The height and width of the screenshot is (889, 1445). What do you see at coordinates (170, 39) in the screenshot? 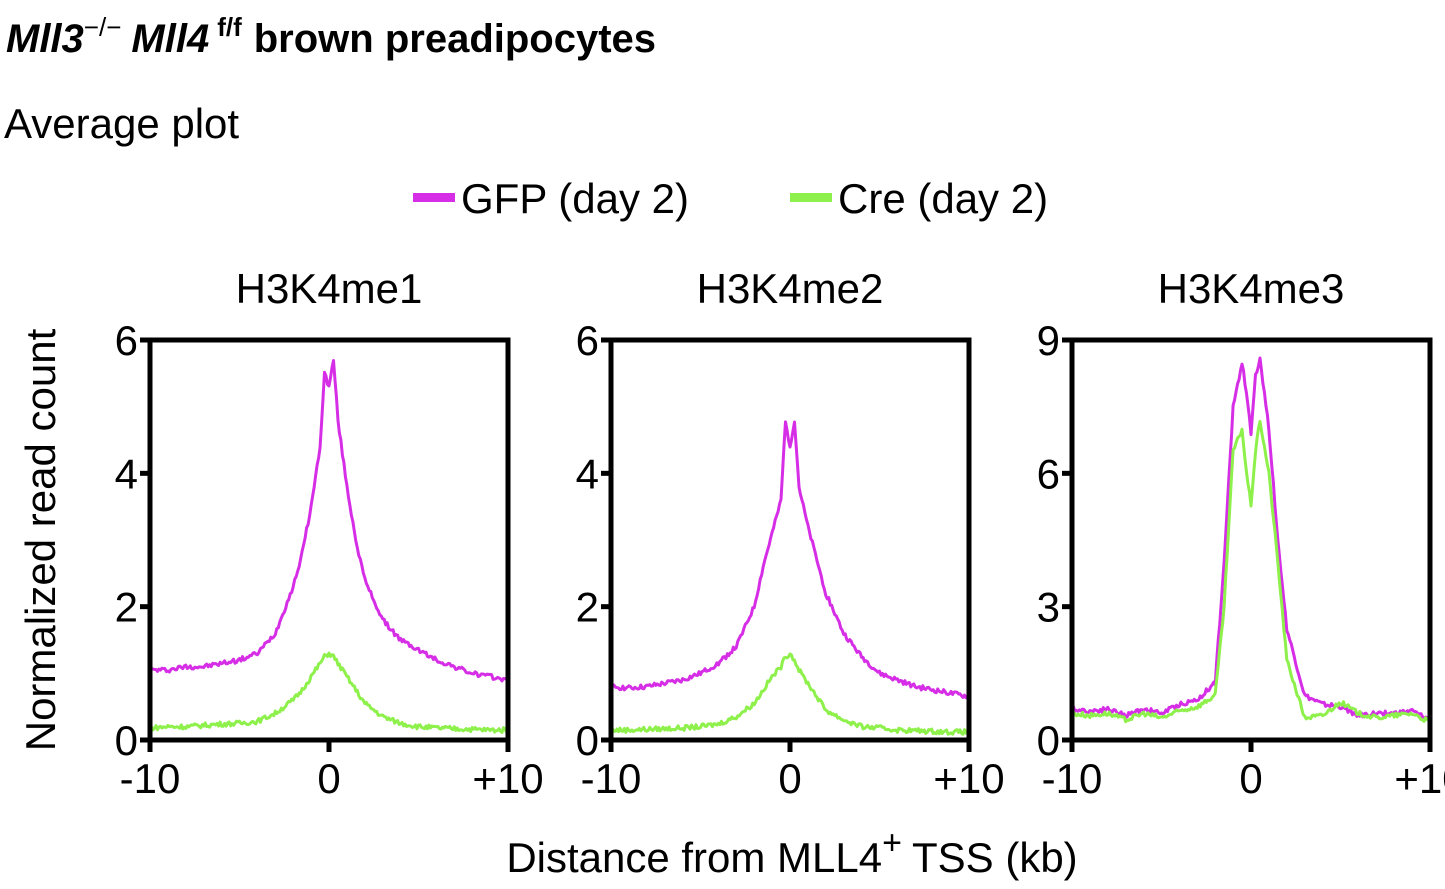
I see `title-gene2: Mll4` at bounding box center [170, 39].